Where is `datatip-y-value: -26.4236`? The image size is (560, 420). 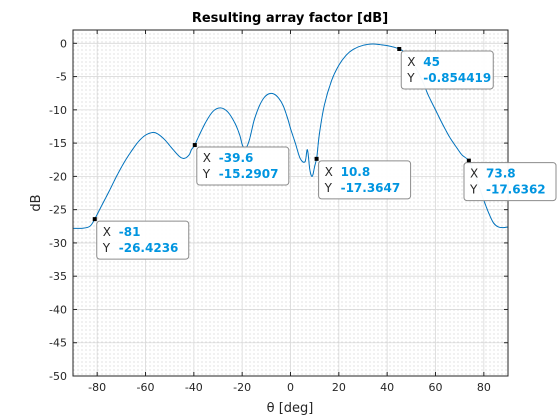
datatip-y-value: -26.4236 is located at coordinates (149, 248).